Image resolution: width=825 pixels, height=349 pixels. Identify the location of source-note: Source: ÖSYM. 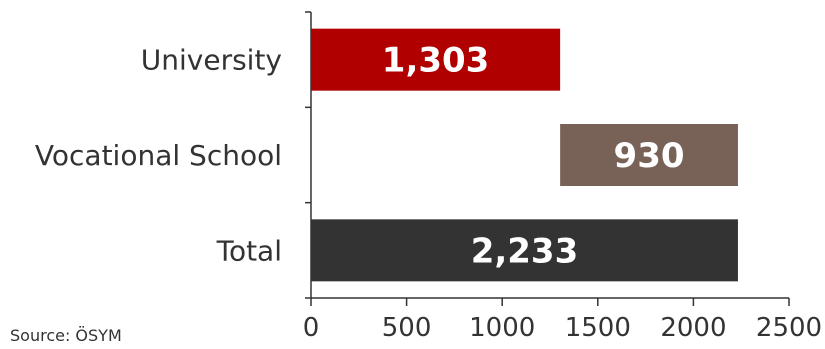
(66, 335).